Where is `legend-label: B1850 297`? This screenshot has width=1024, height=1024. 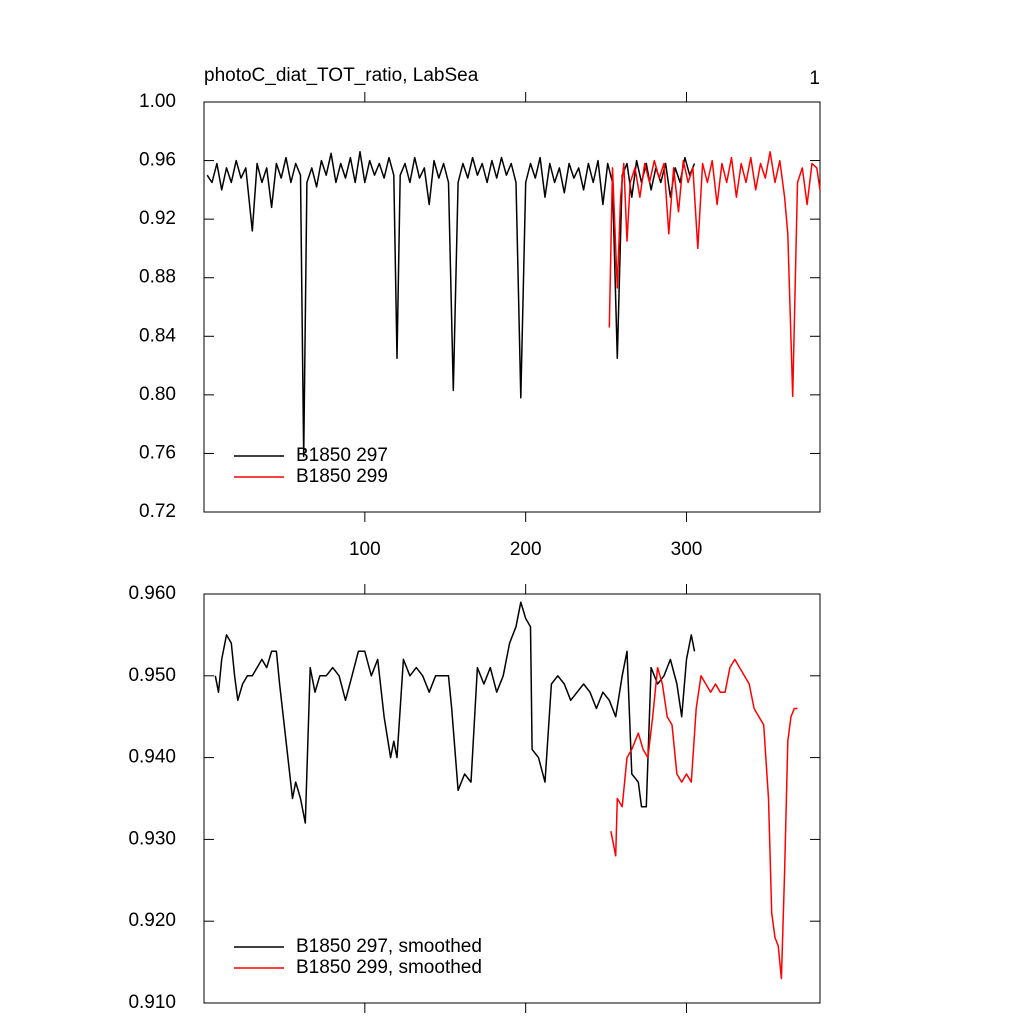
legend-label: B1850 297 is located at coordinates (342, 455).